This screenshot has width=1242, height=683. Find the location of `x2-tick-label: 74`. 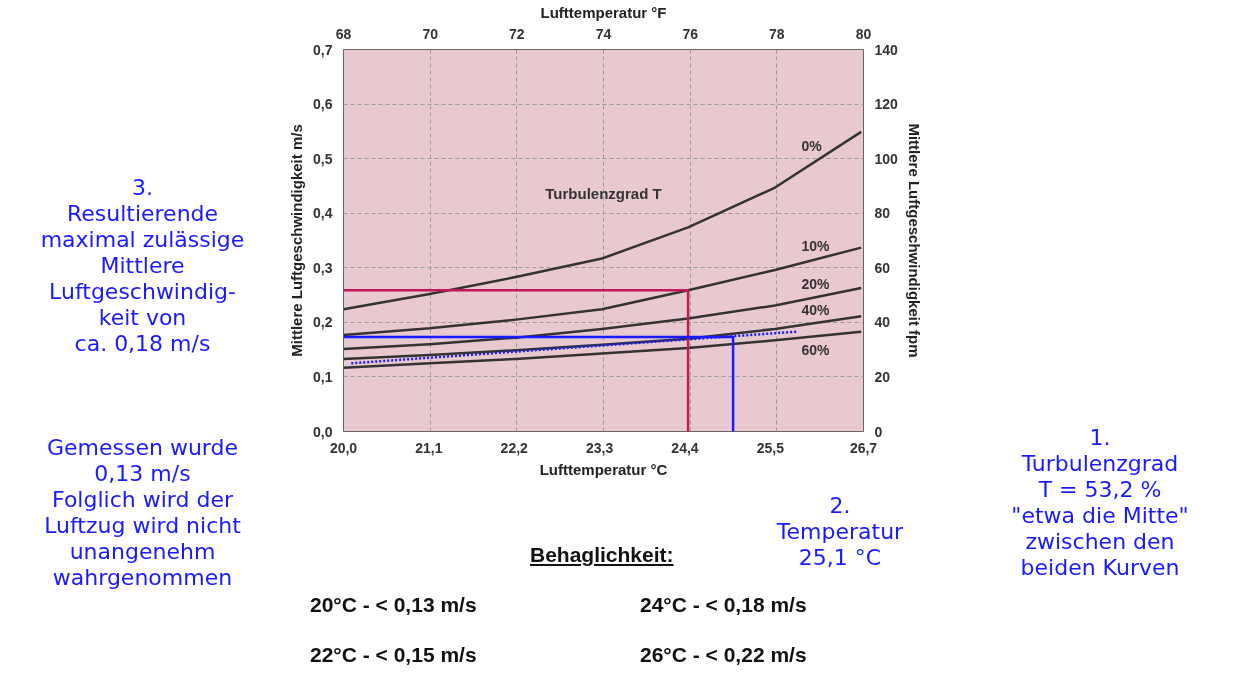

x2-tick-label: 74 is located at coordinates (603, 33).